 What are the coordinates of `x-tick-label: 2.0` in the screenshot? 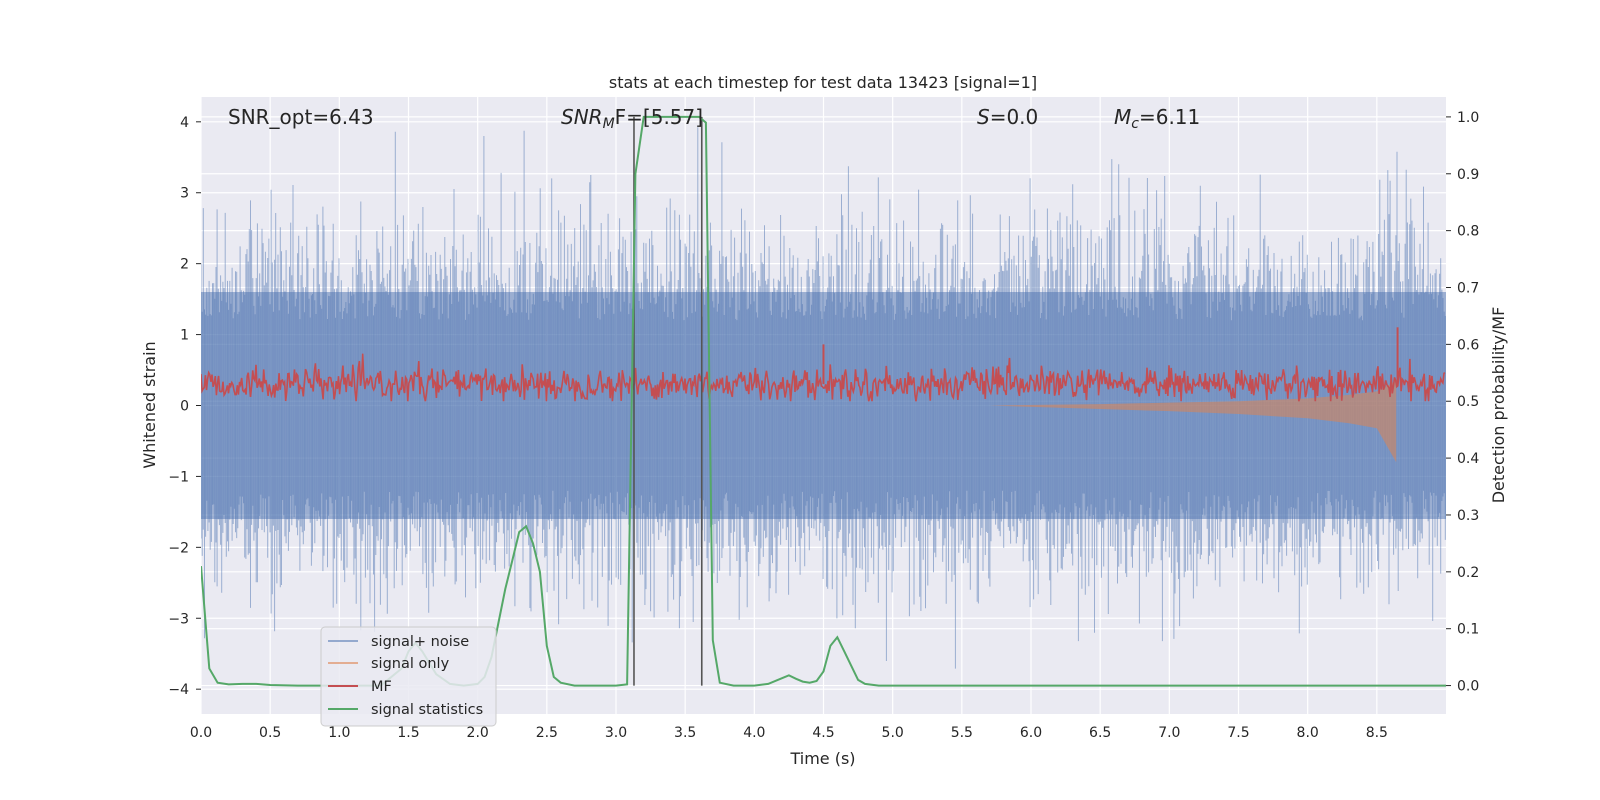 It's located at (478, 733).